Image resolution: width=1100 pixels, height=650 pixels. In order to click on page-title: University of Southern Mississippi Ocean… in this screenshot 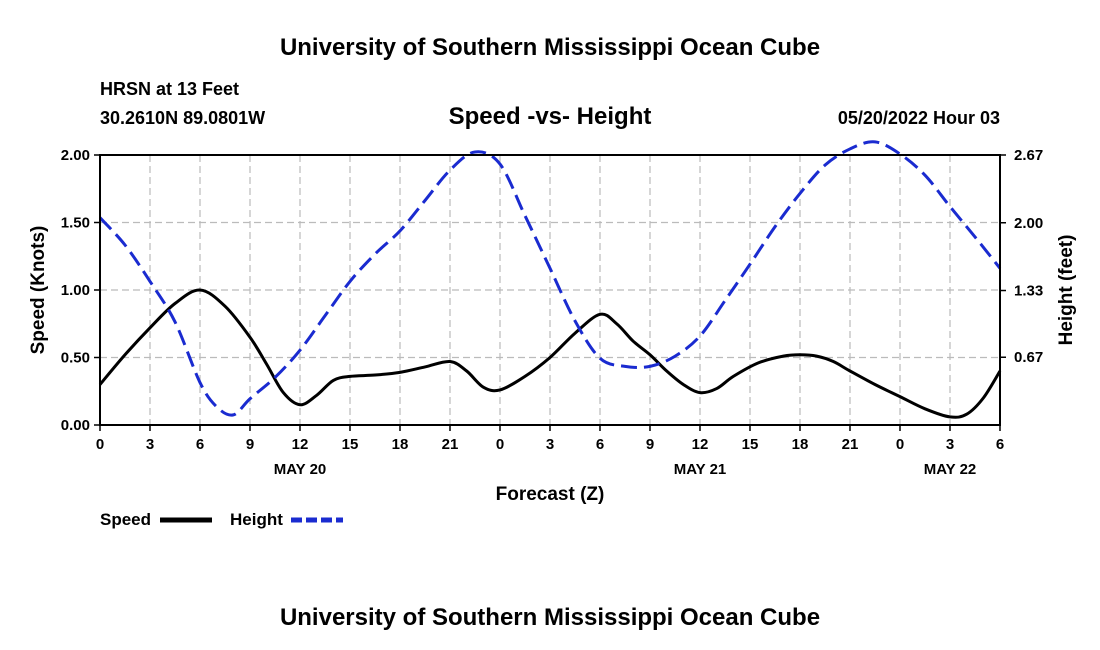, I will do `click(550, 47)`.